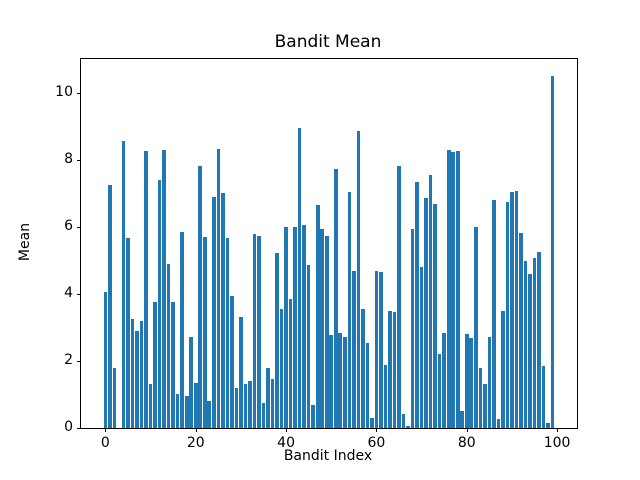 This screenshot has width=640, height=480. I want to click on y-axis-label: Mean, so click(25, 242).